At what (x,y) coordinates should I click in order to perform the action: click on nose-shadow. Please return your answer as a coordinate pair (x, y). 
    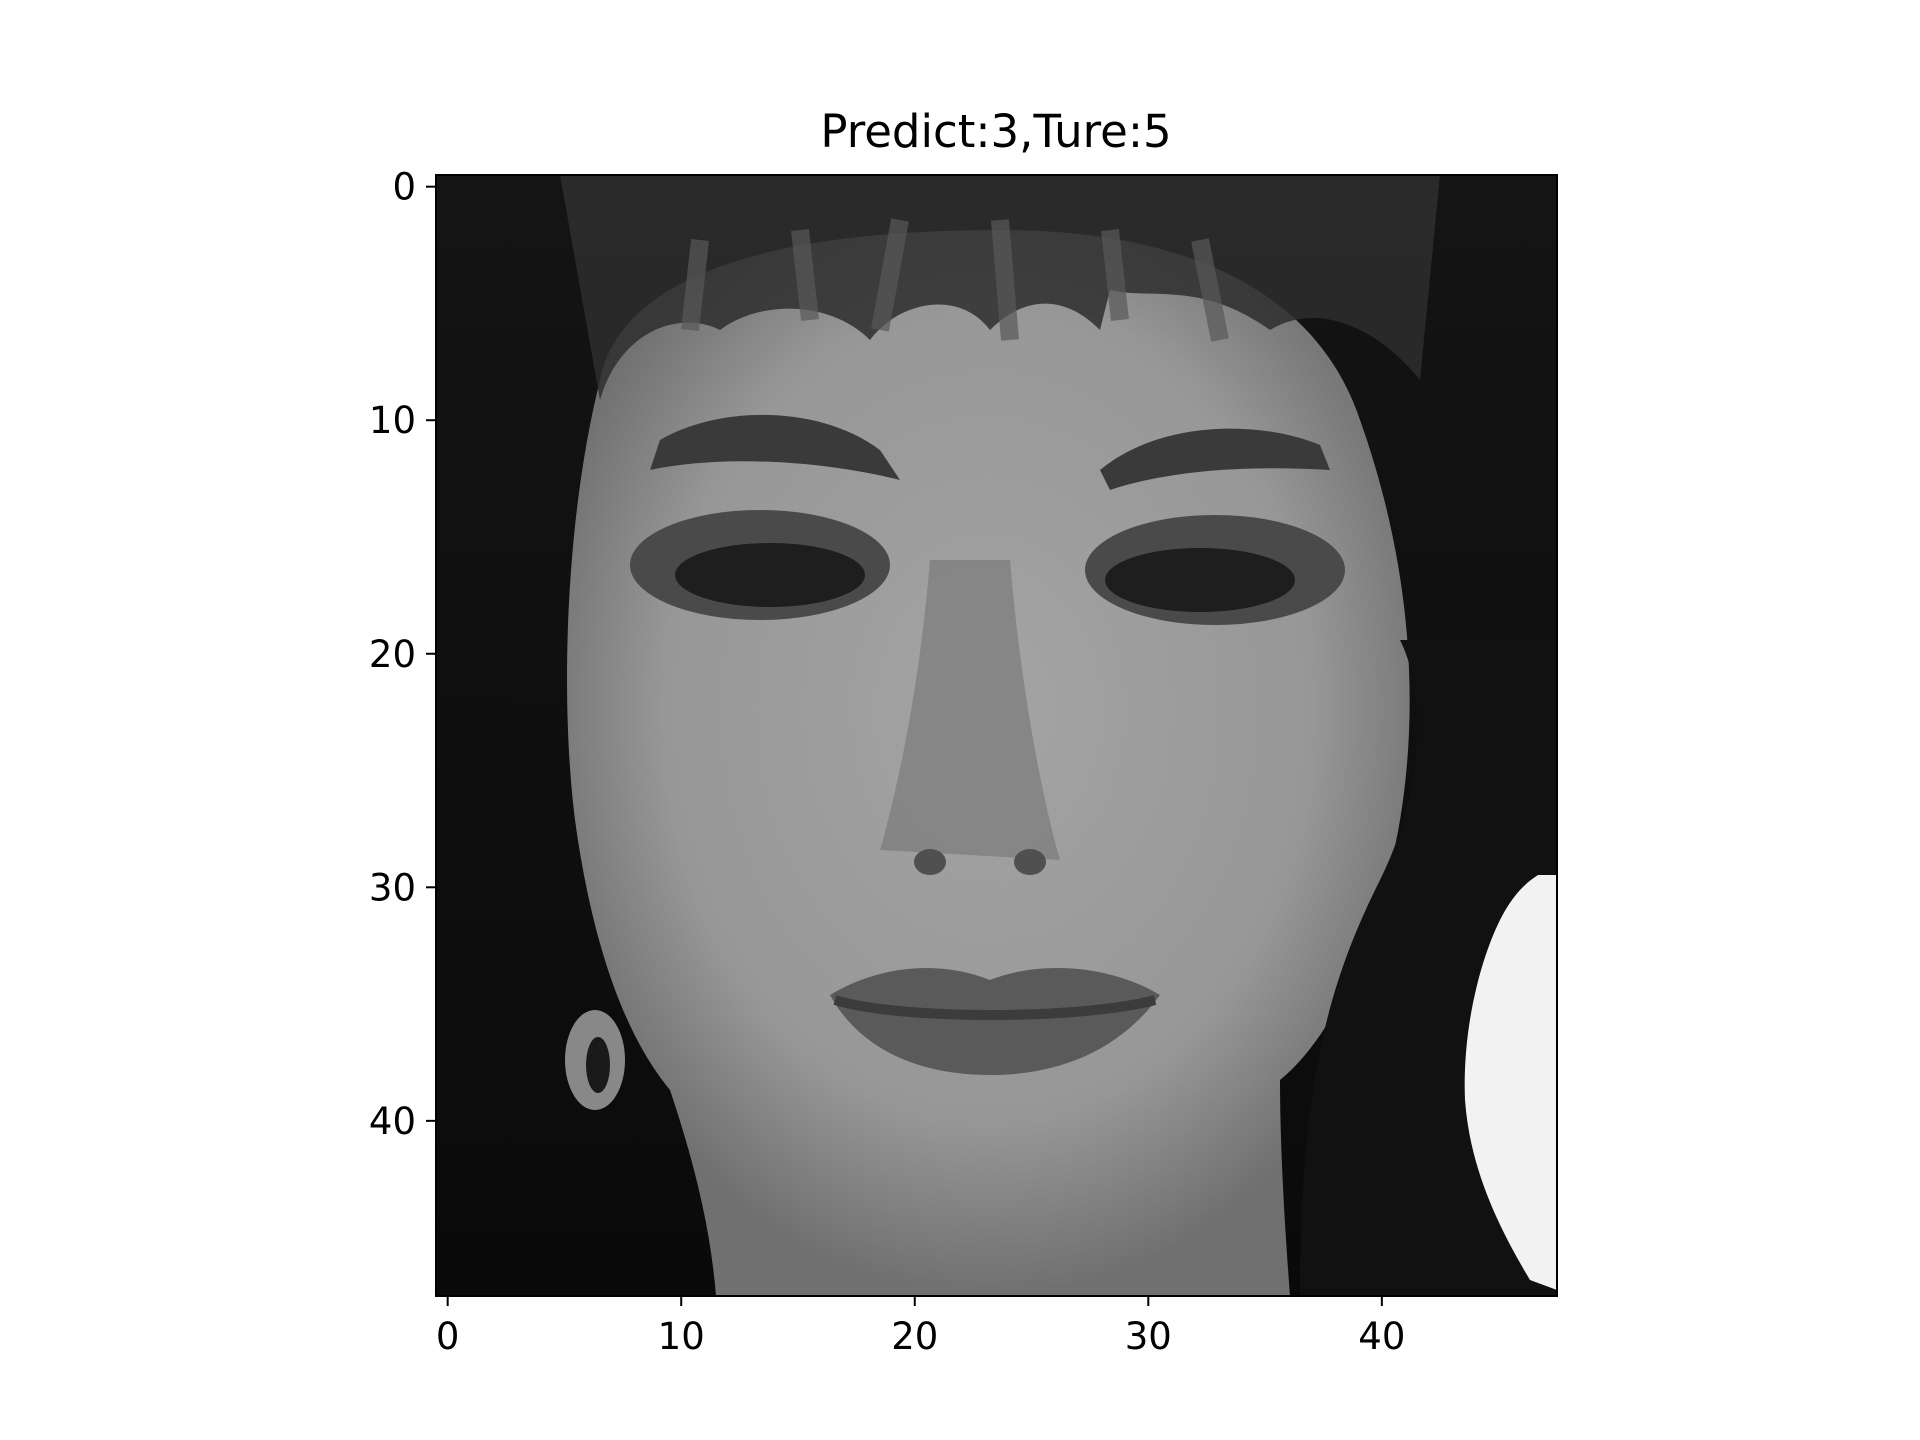
    Looking at the image, I should click on (970, 710).